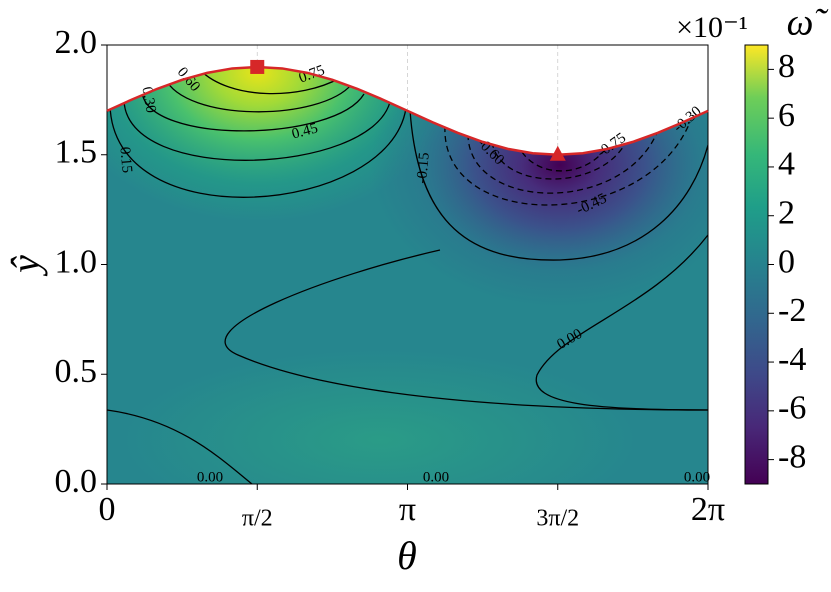  I want to click on contour-label: 0.15, so click(125, 160).